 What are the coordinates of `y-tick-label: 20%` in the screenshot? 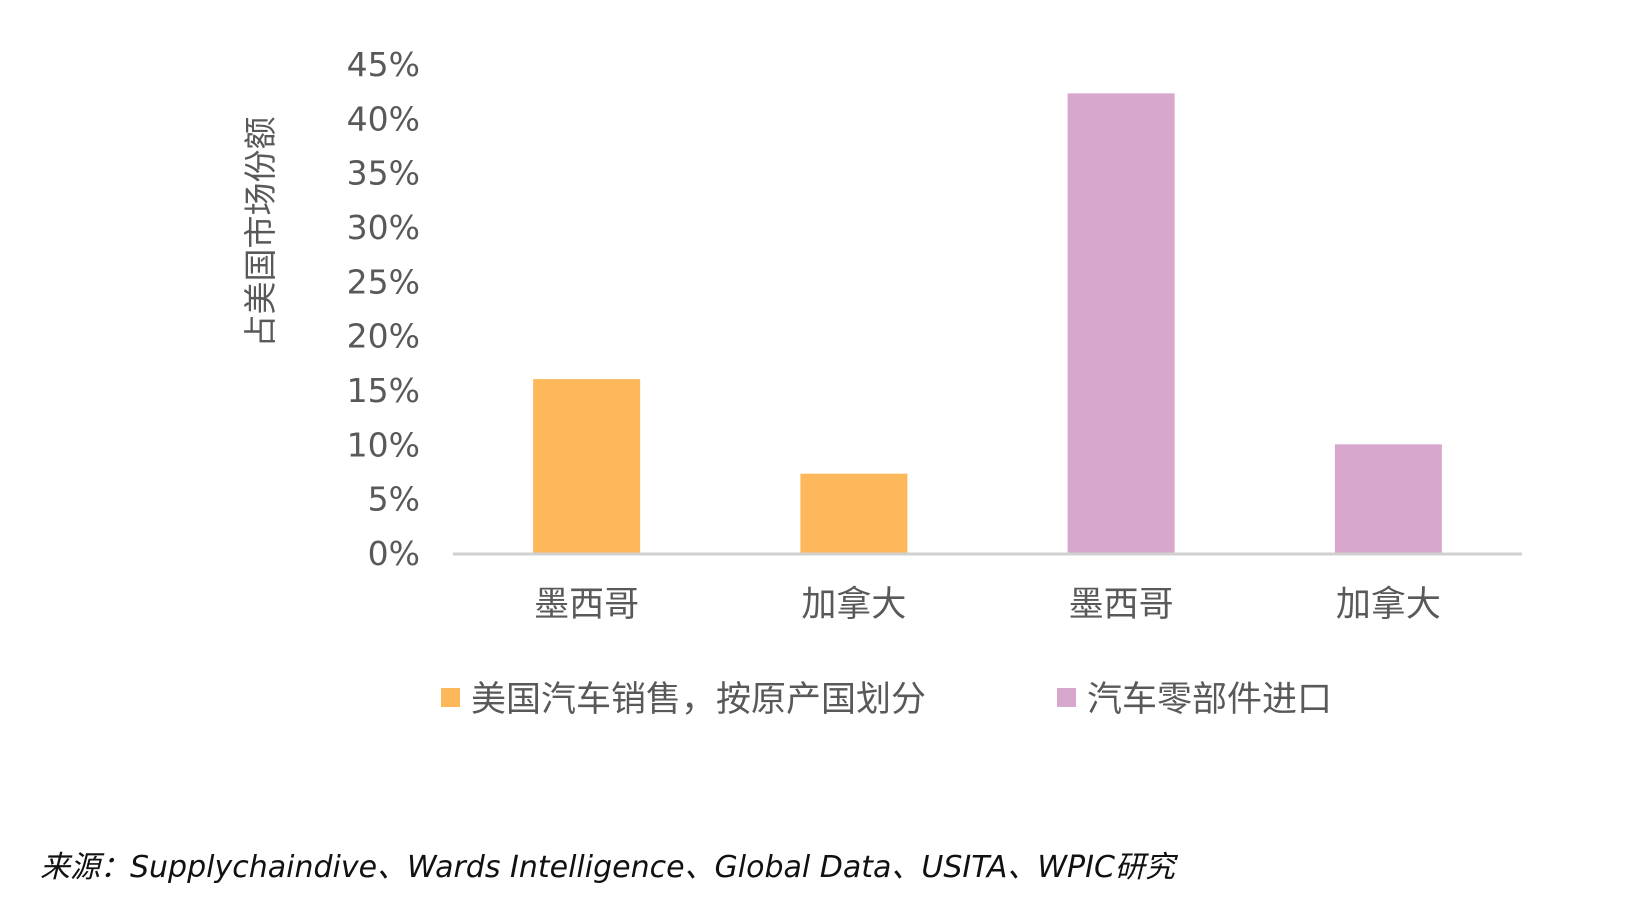 It's located at (383, 336).